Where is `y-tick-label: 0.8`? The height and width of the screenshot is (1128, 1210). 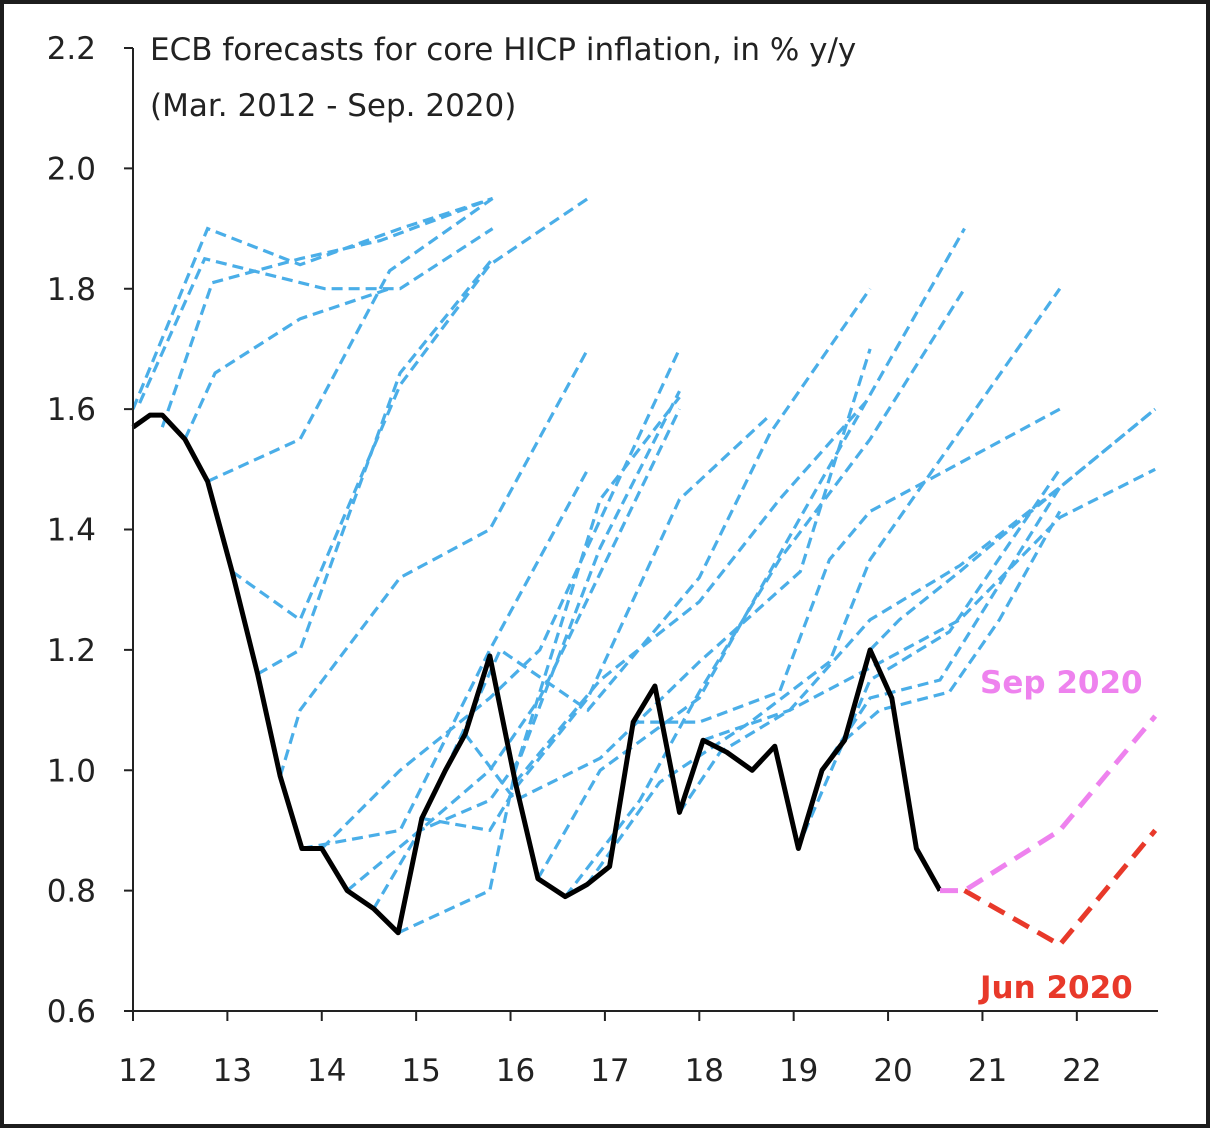 y-tick-label: 0.8 is located at coordinates (71, 892).